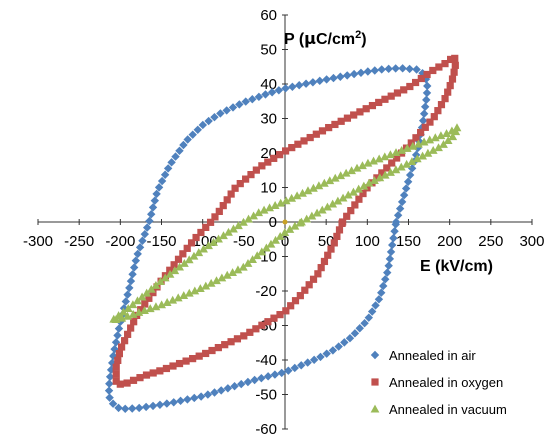  I want to click on x-tick-label: 300, so click(531, 241).